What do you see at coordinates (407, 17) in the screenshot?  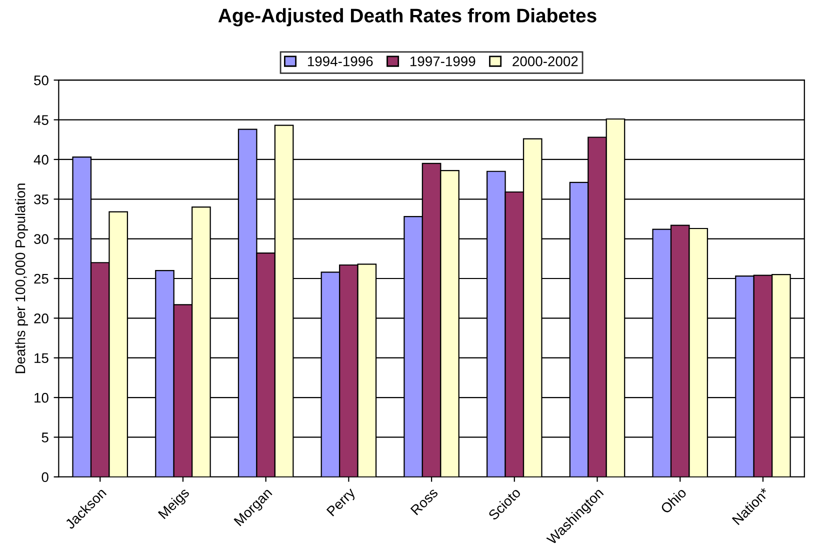 I see `chart-title: Age-Adjusted Death Rates from Diabetes` at bounding box center [407, 17].